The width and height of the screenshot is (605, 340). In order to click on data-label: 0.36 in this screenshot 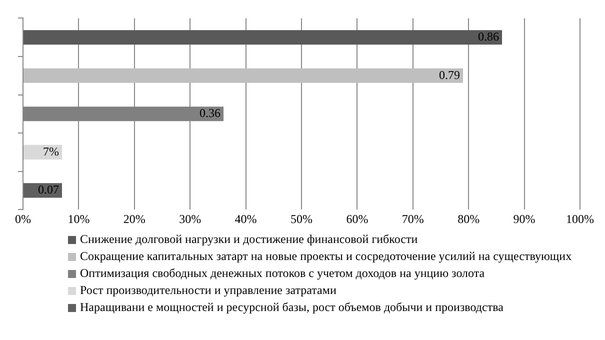, I will do `click(210, 113)`.